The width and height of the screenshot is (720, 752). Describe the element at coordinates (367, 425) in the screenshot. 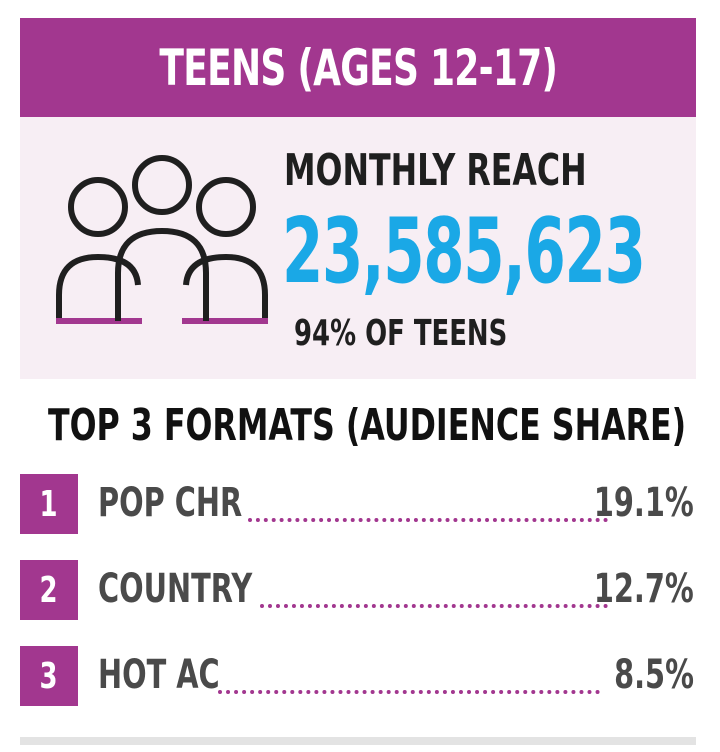

I see `formats-heading: TOP 3 FORMATS (AUDIENCE SHARE)` at that location.